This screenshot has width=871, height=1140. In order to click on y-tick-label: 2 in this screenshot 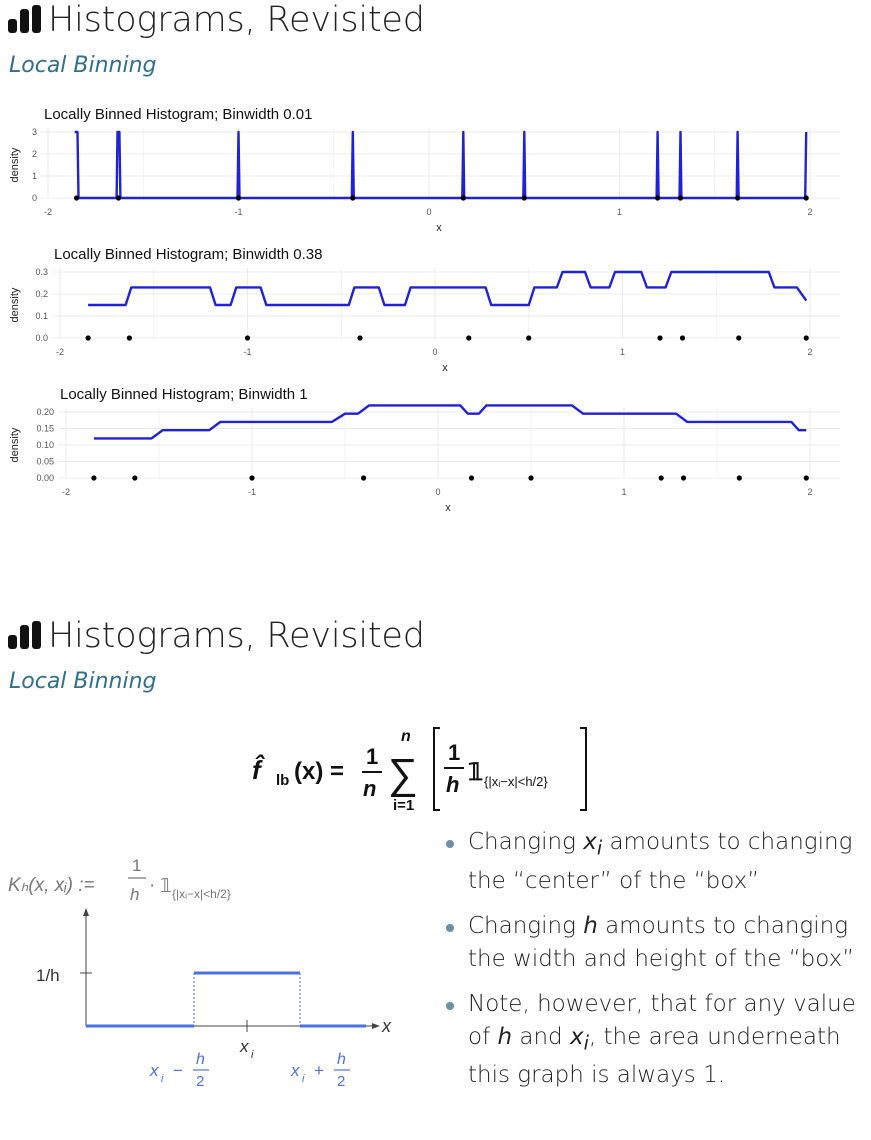, I will do `click(34, 154)`.